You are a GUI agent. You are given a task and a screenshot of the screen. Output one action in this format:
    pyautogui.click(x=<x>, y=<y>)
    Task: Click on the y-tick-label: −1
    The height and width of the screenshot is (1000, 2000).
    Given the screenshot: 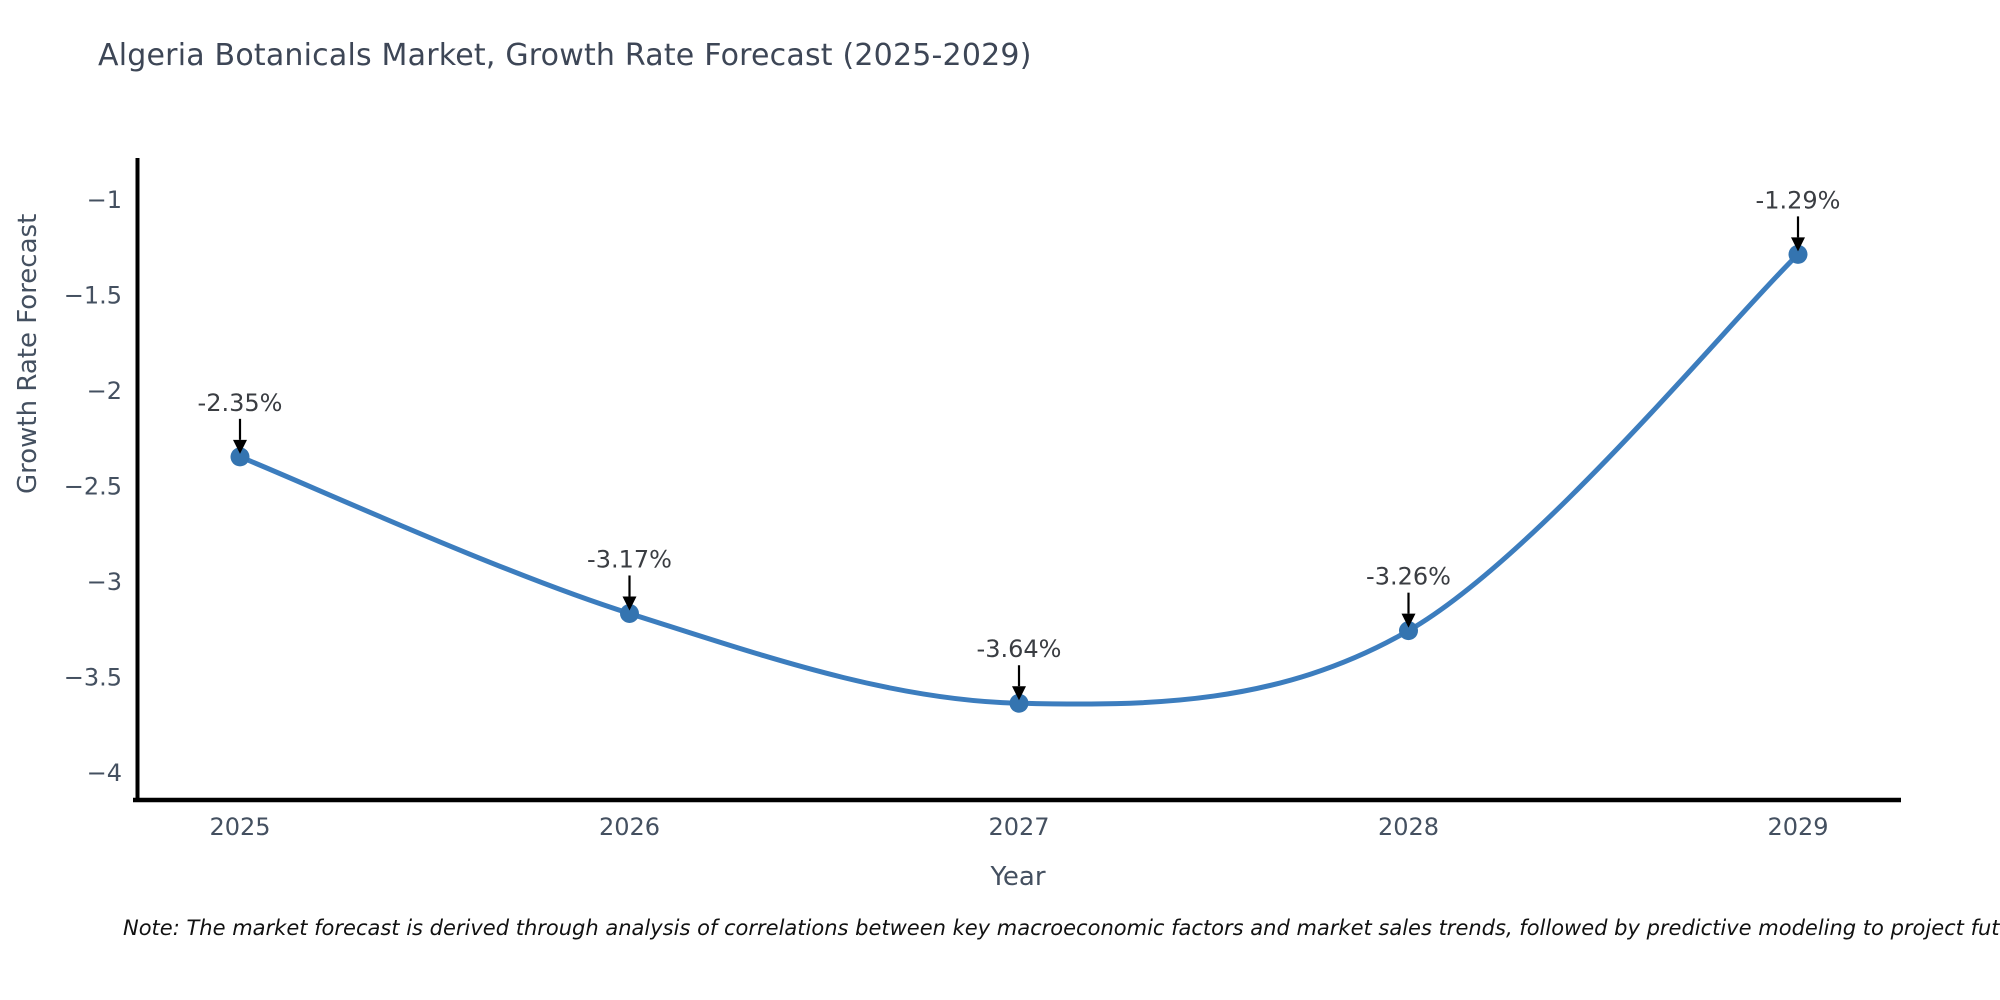 What is the action you would take?
    pyautogui.click(x=104, y=200)
    